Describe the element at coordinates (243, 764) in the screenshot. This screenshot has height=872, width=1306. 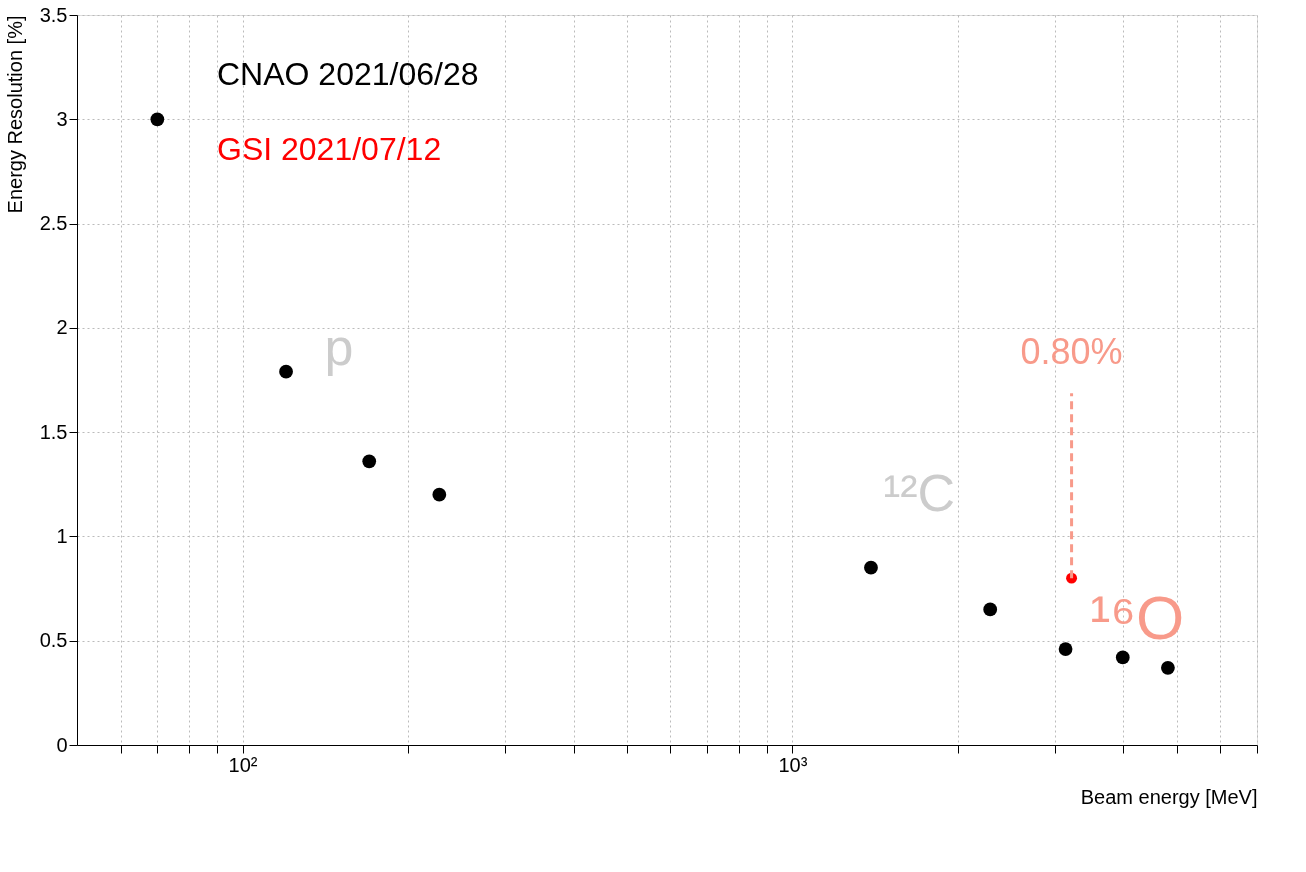
I see `x-tick-label: 10²` at that location.